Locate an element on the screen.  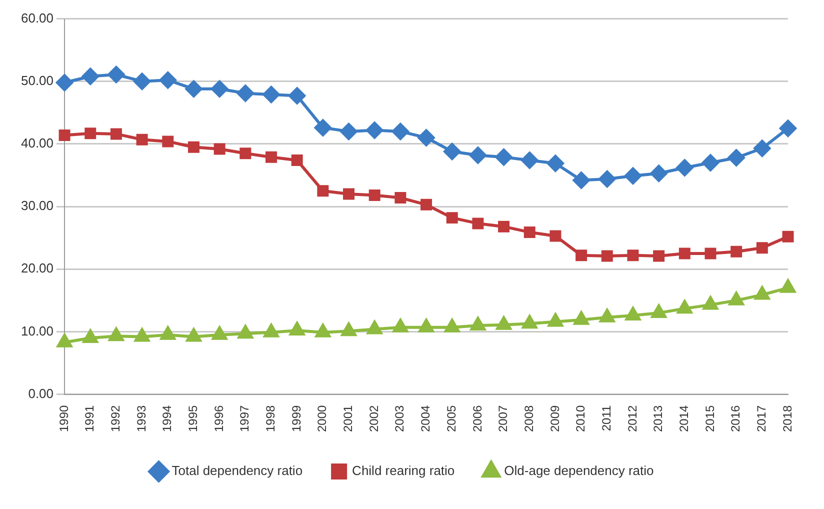
x-tick-label: 1996 is located at coordinates (219, 418).